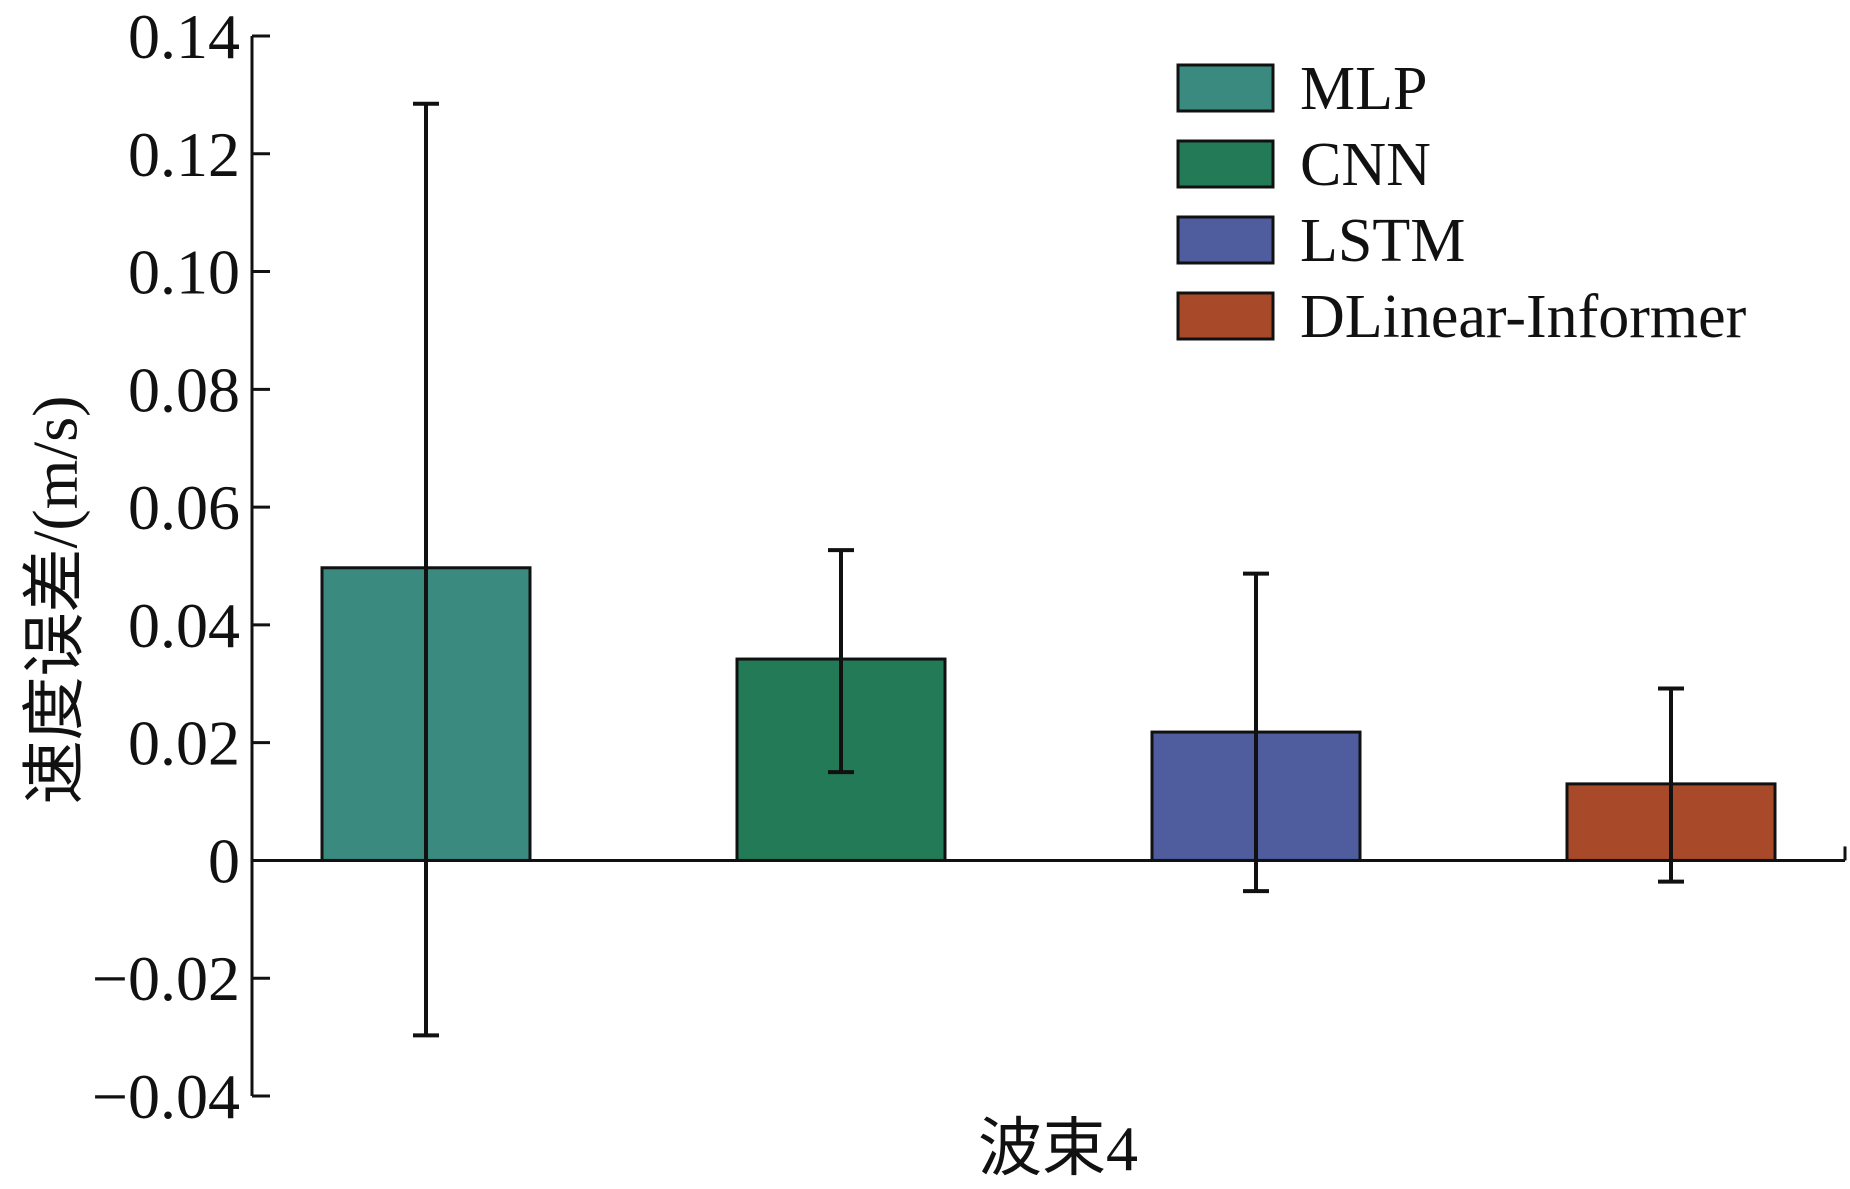  Describe the element at coordinates (181, 566) in the screenshot. I see `y-ticks: 0.14 0.12 0.10 0.08 0.06 0.04 0.02 0 −0.02 −0.04` at that location.